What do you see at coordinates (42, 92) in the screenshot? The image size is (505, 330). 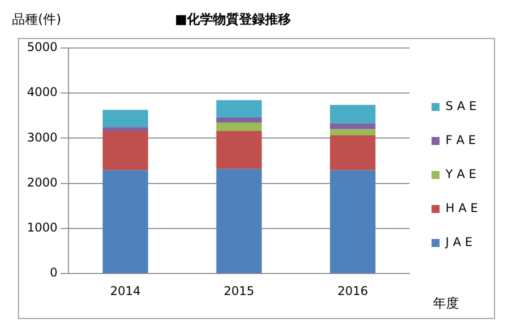 I see `y-tick-label: 4000` at bounding box center [42, 92].